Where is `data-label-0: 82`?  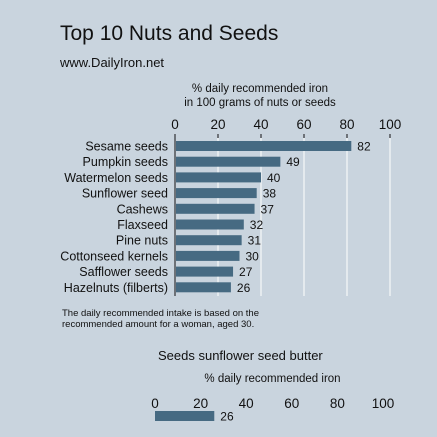 data-label-0: 82 is located at coordinates (364, 147).